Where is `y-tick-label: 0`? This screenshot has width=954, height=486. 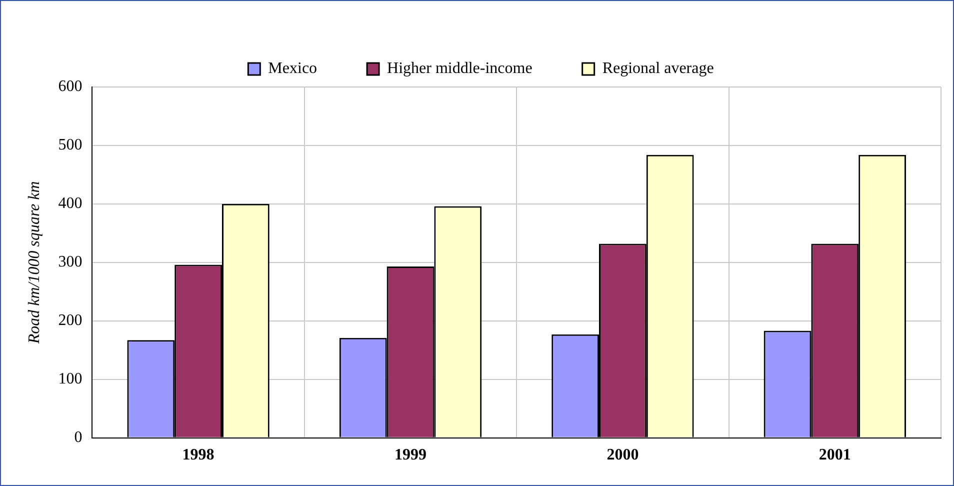
y-tick-label: 0 is located at coordinates (78, 437).